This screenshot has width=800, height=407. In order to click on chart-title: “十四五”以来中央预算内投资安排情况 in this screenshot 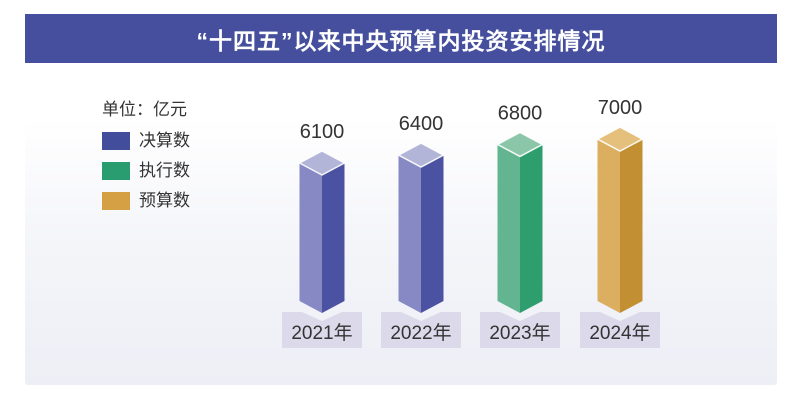, I will do `click(401, 40)`.